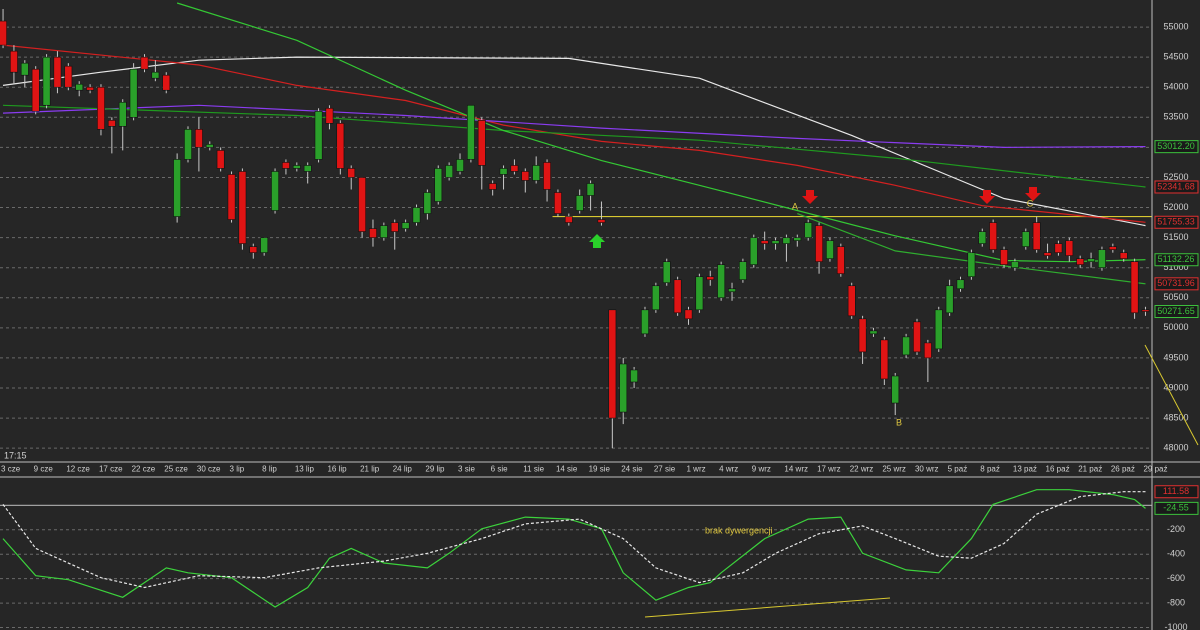  Describe the element at coordinates (305, 469) in the screenshot. I see `x-tick-label: 13 lip` at that location.